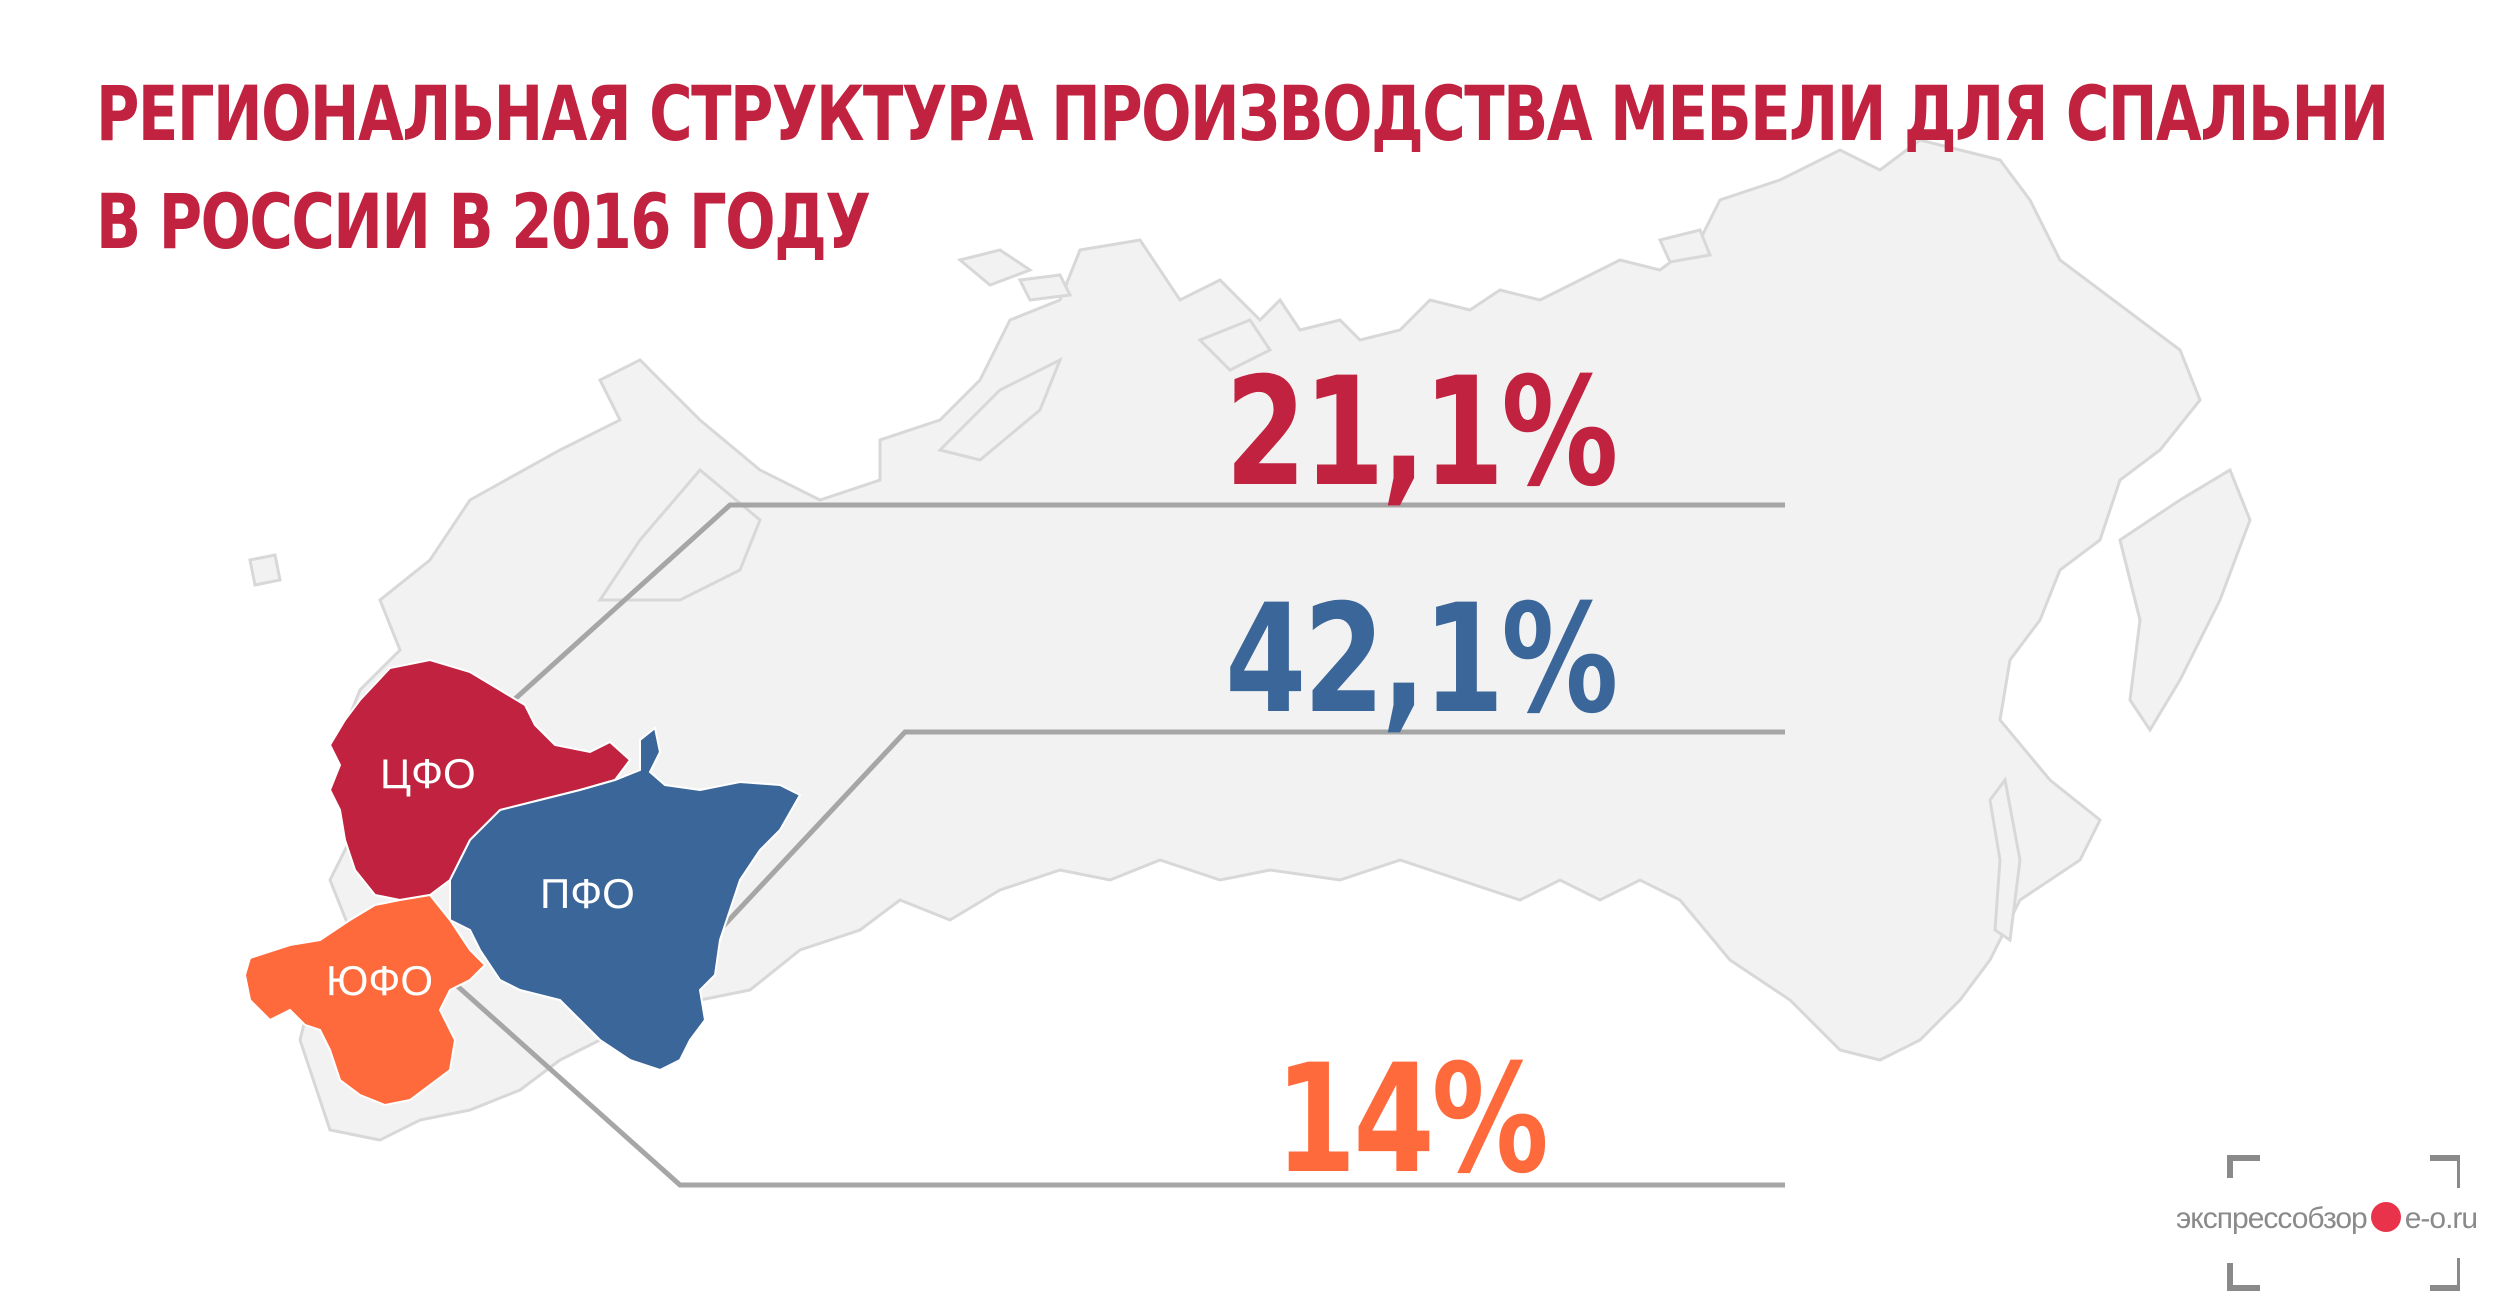 The width and height of the screenshot is (2500, 1308). Describe the element at coordinates (1412, 1120) in the screenshot. I see `value-yufo: 14%` at that location.